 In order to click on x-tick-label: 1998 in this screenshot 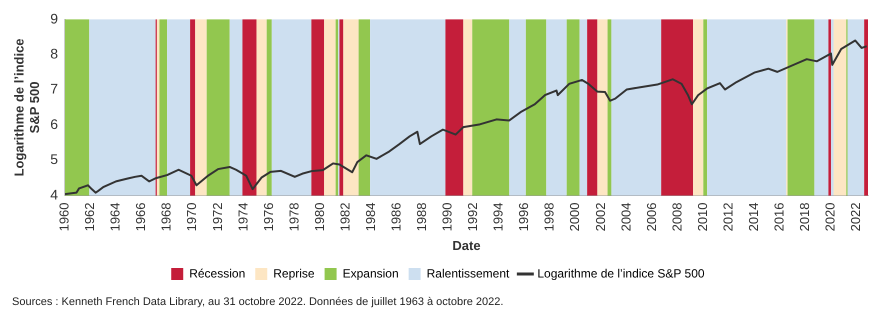, I will do `click(549, 217)`.